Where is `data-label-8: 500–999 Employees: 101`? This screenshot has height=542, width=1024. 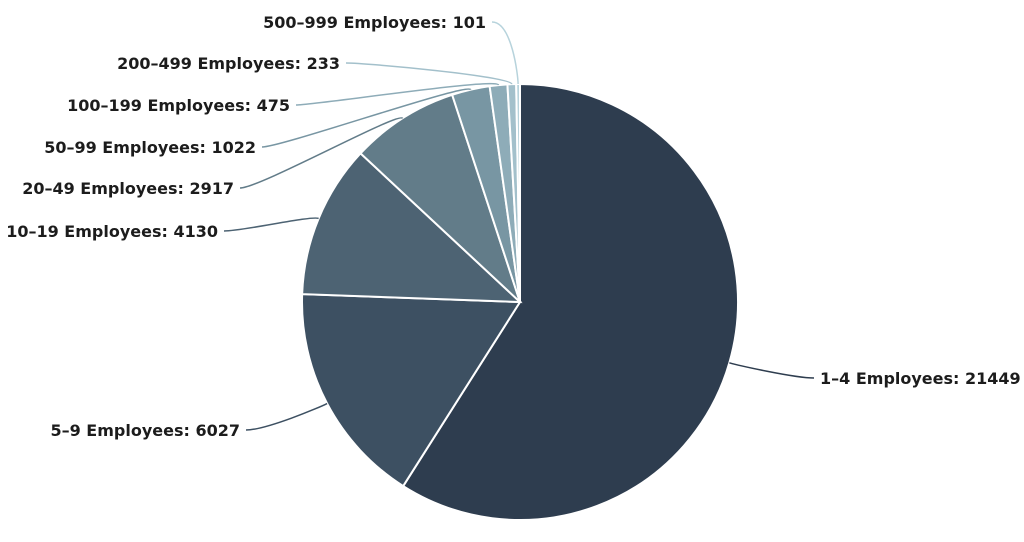 data-label-8: 500–999 Employees: 101 is located at coordinates (374, 22).